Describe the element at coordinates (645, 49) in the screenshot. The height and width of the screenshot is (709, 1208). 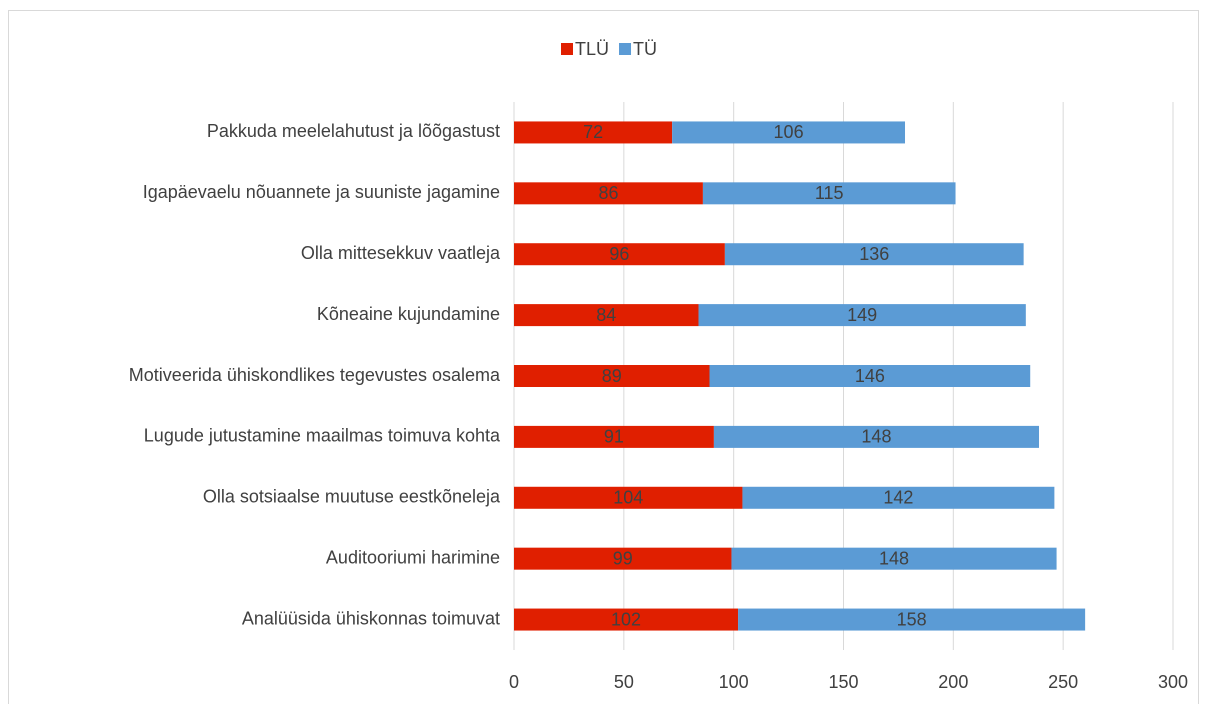
I see `legend-label: TÜ` at that location.